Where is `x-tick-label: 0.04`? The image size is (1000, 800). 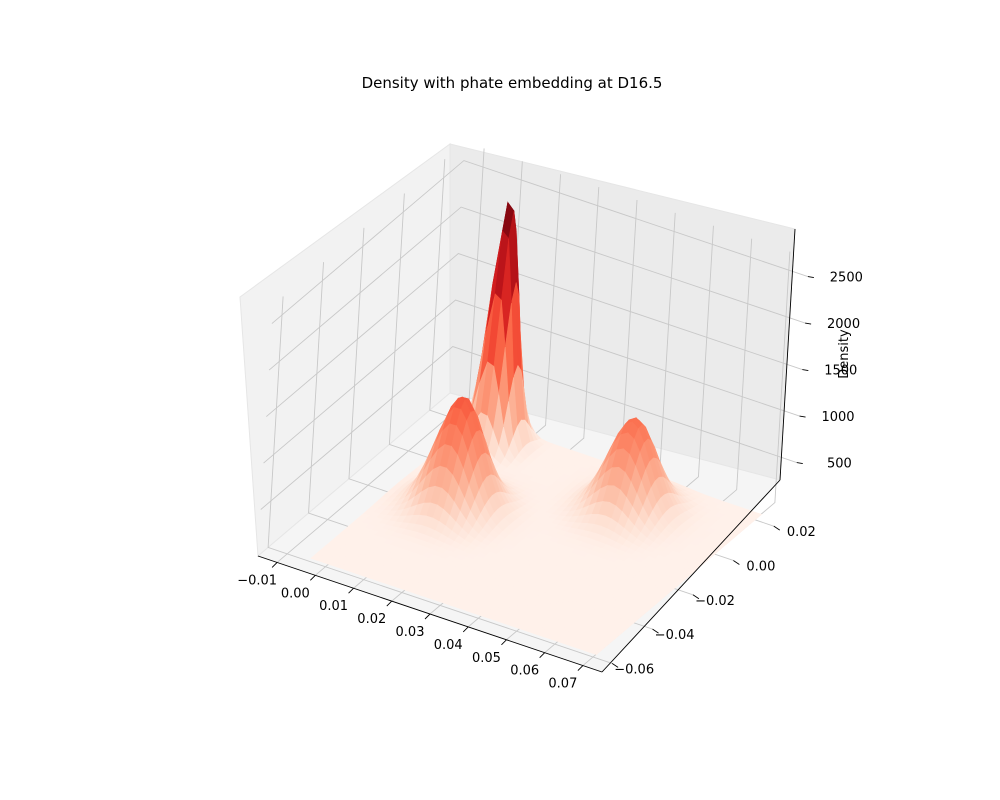
x-tick-label: 0.04 is located at coordinates (448, 645).